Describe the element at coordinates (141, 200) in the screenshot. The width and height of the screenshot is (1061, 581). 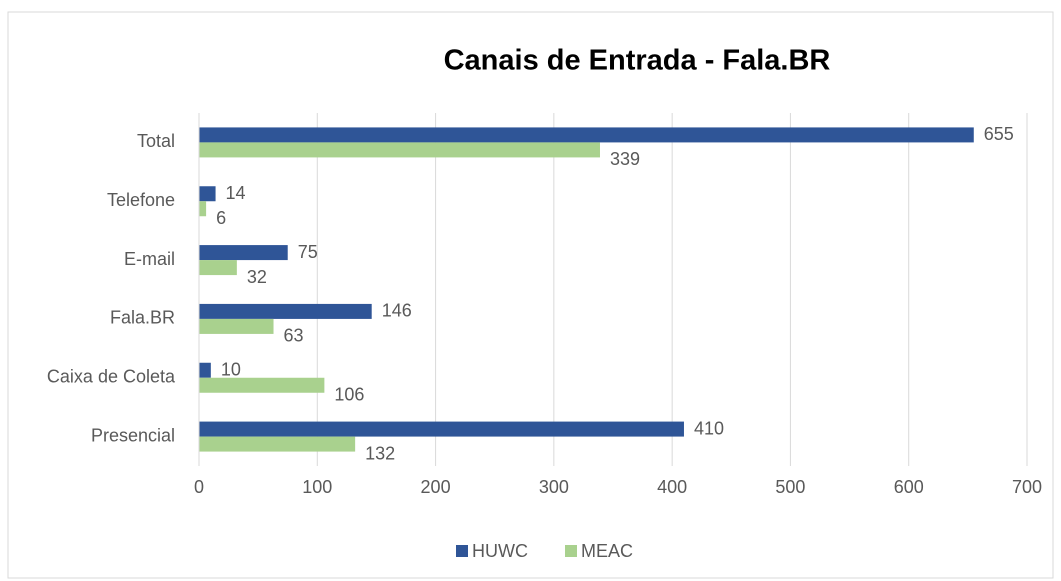
I see `y-tick-label: Telefone` at that location.